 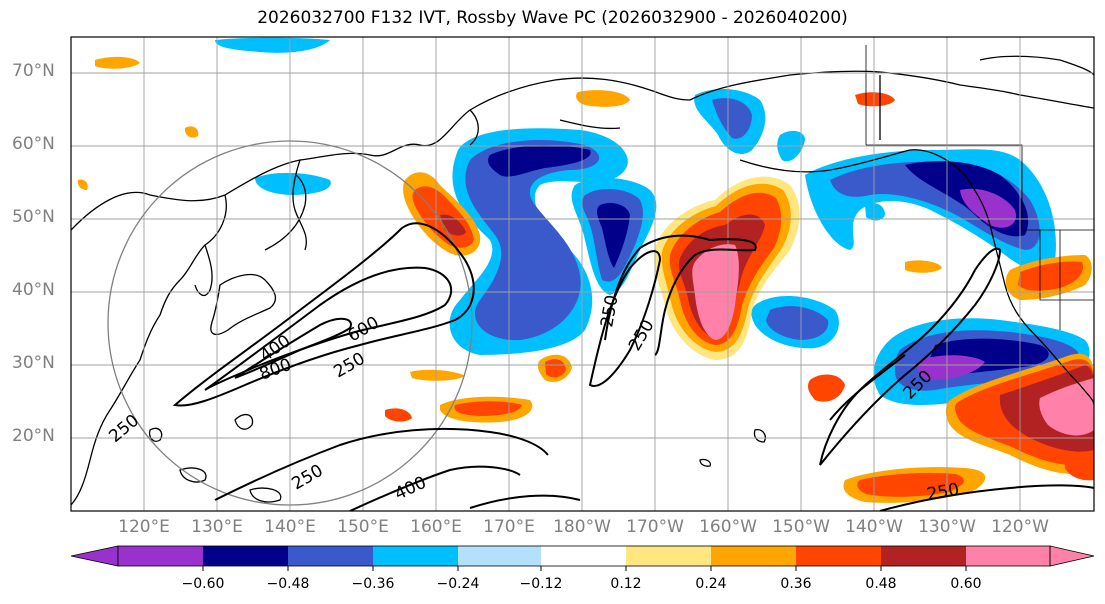 What do you see at coordinates (1072, 556) in the screenshot?
I see `colorbar-extend-high` at bounding box center [1072, 556].